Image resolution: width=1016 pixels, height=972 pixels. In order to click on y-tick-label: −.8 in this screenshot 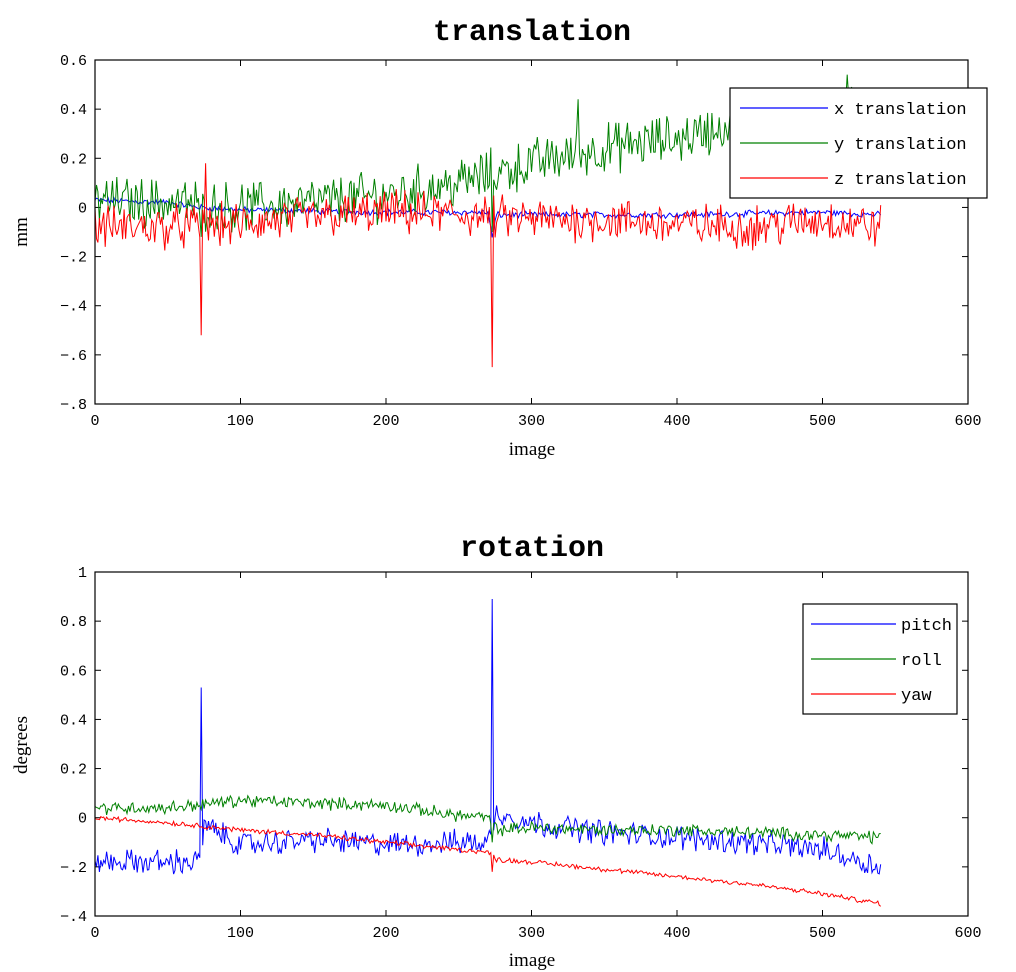, I will do `click(73, 405)`.